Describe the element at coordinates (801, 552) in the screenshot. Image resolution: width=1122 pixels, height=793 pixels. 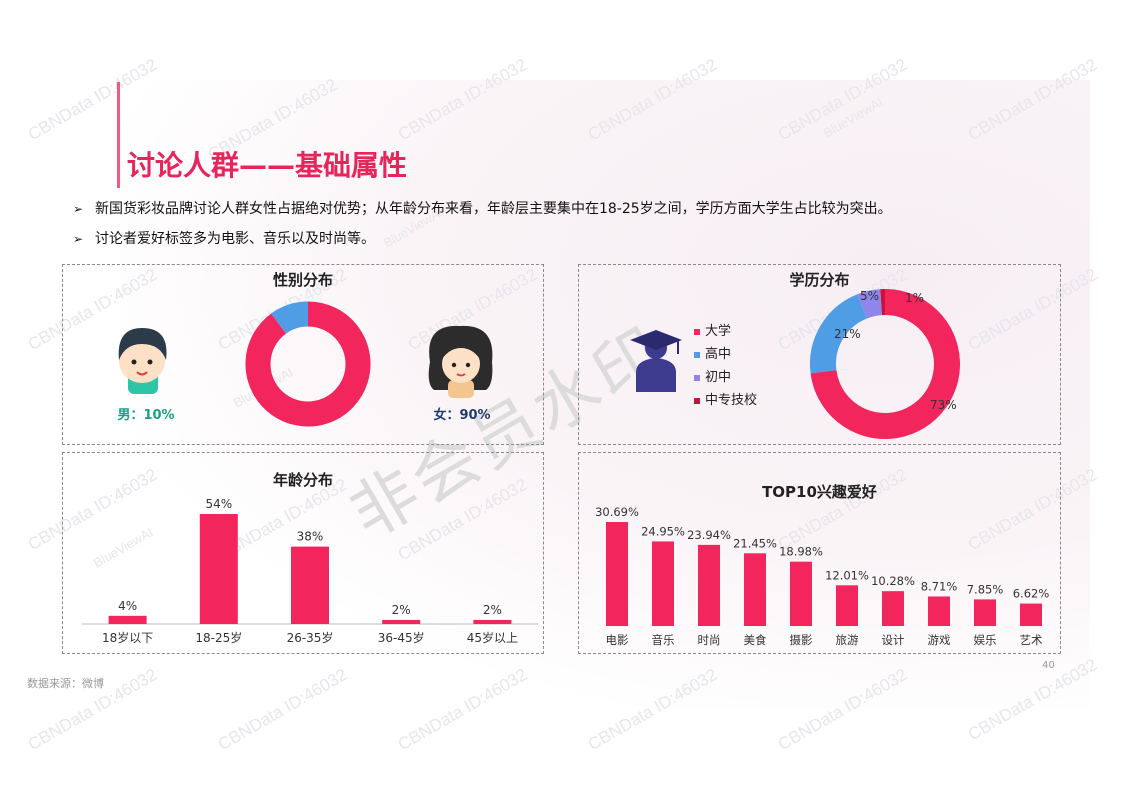
I see `bar-data-label: 18.98%` at that location.